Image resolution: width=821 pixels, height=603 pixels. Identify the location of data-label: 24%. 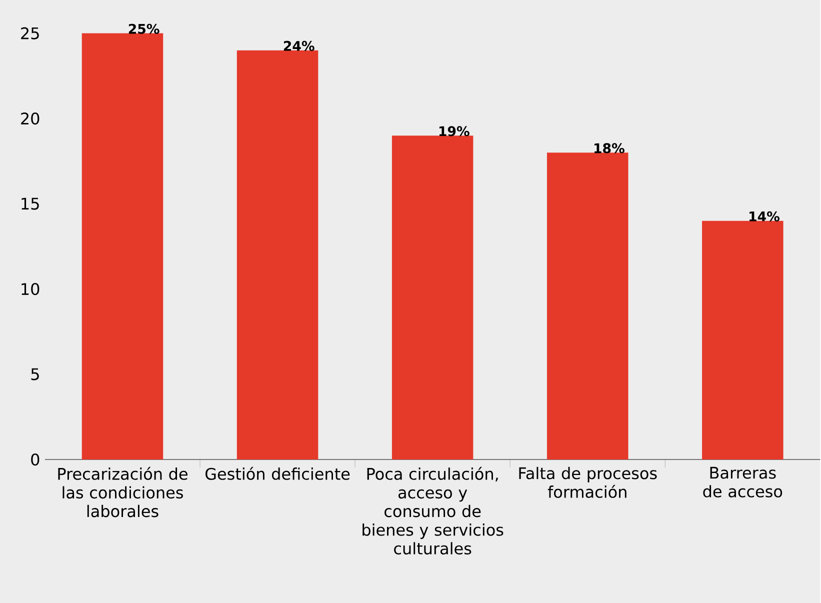
(299, 45).